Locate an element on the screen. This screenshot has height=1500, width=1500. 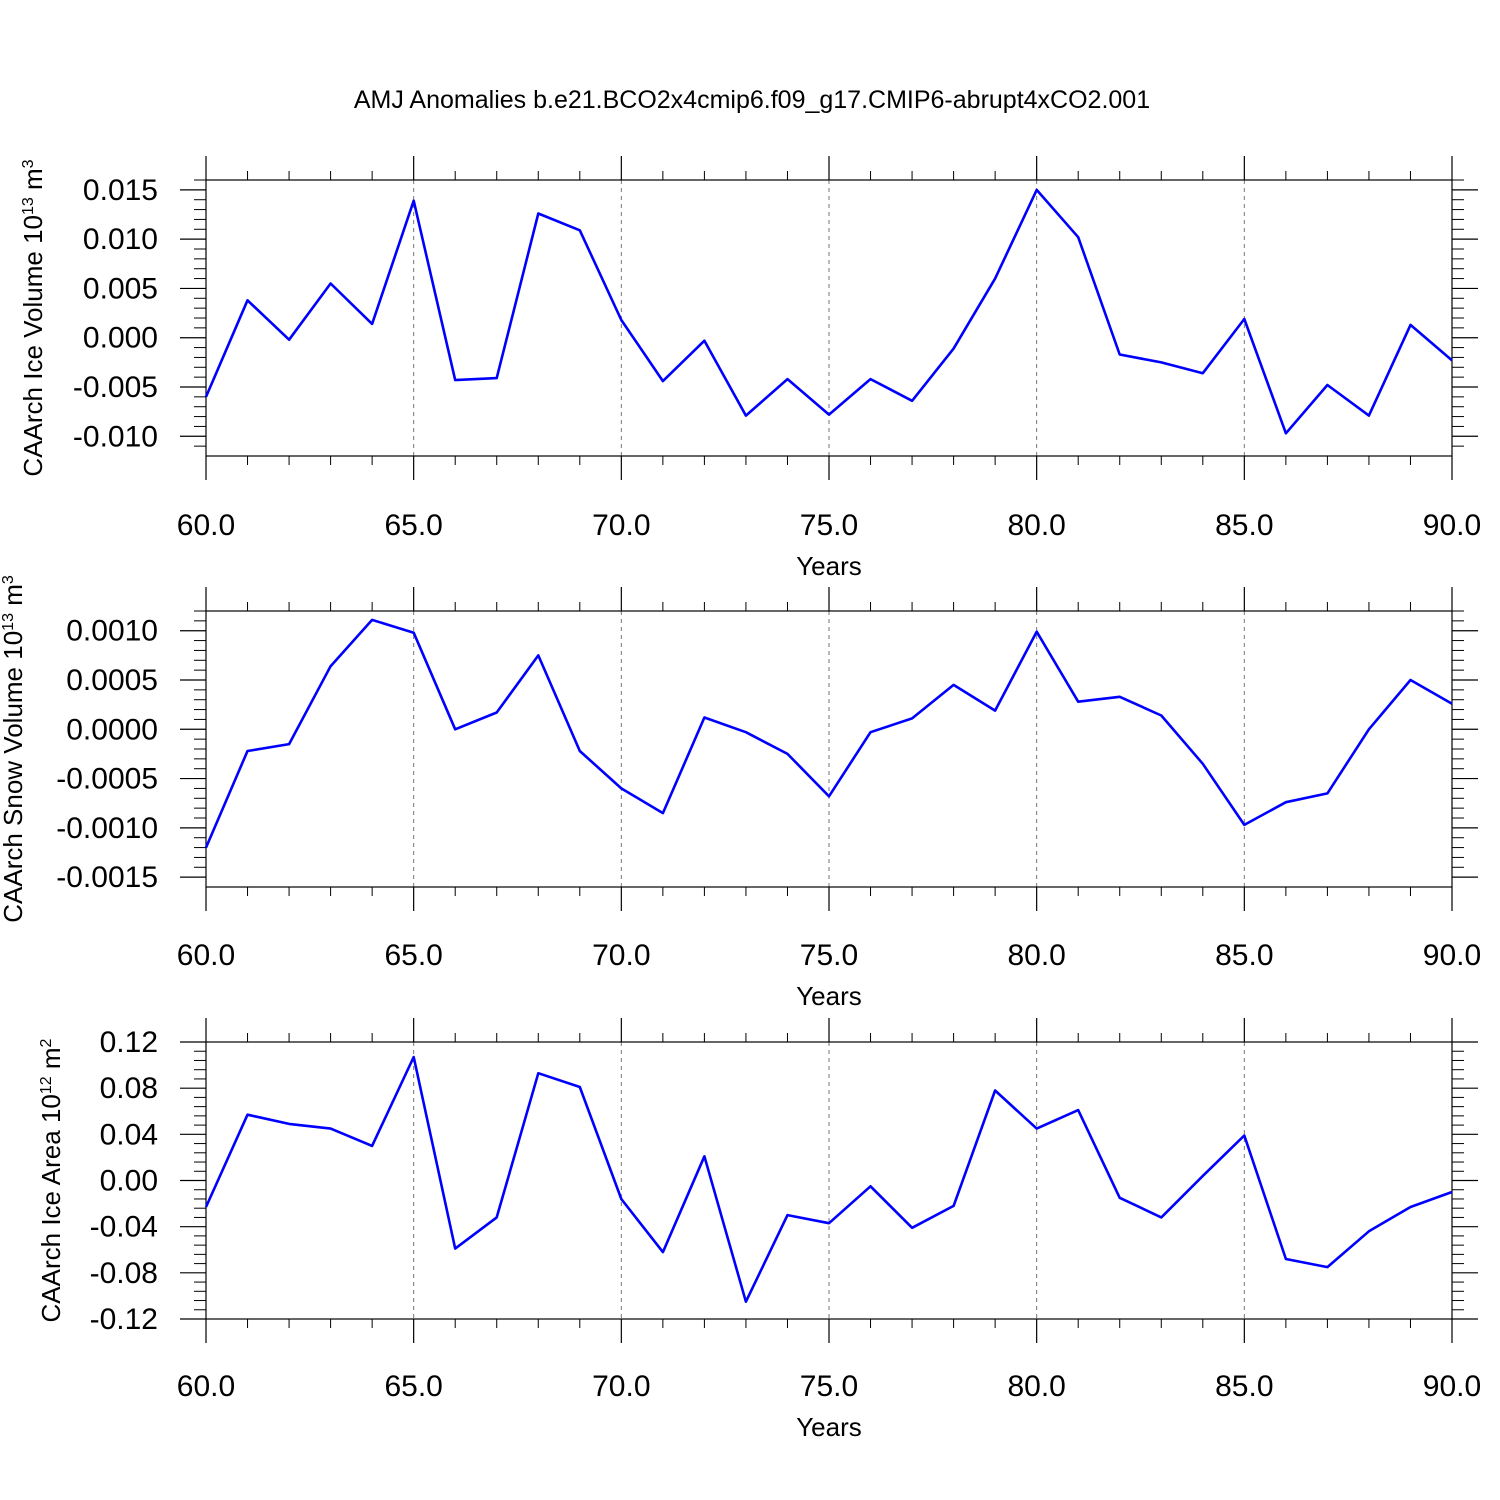
y-axis-label-part: CAArch Ice Area 10 is located at coordinates (51, 1208).